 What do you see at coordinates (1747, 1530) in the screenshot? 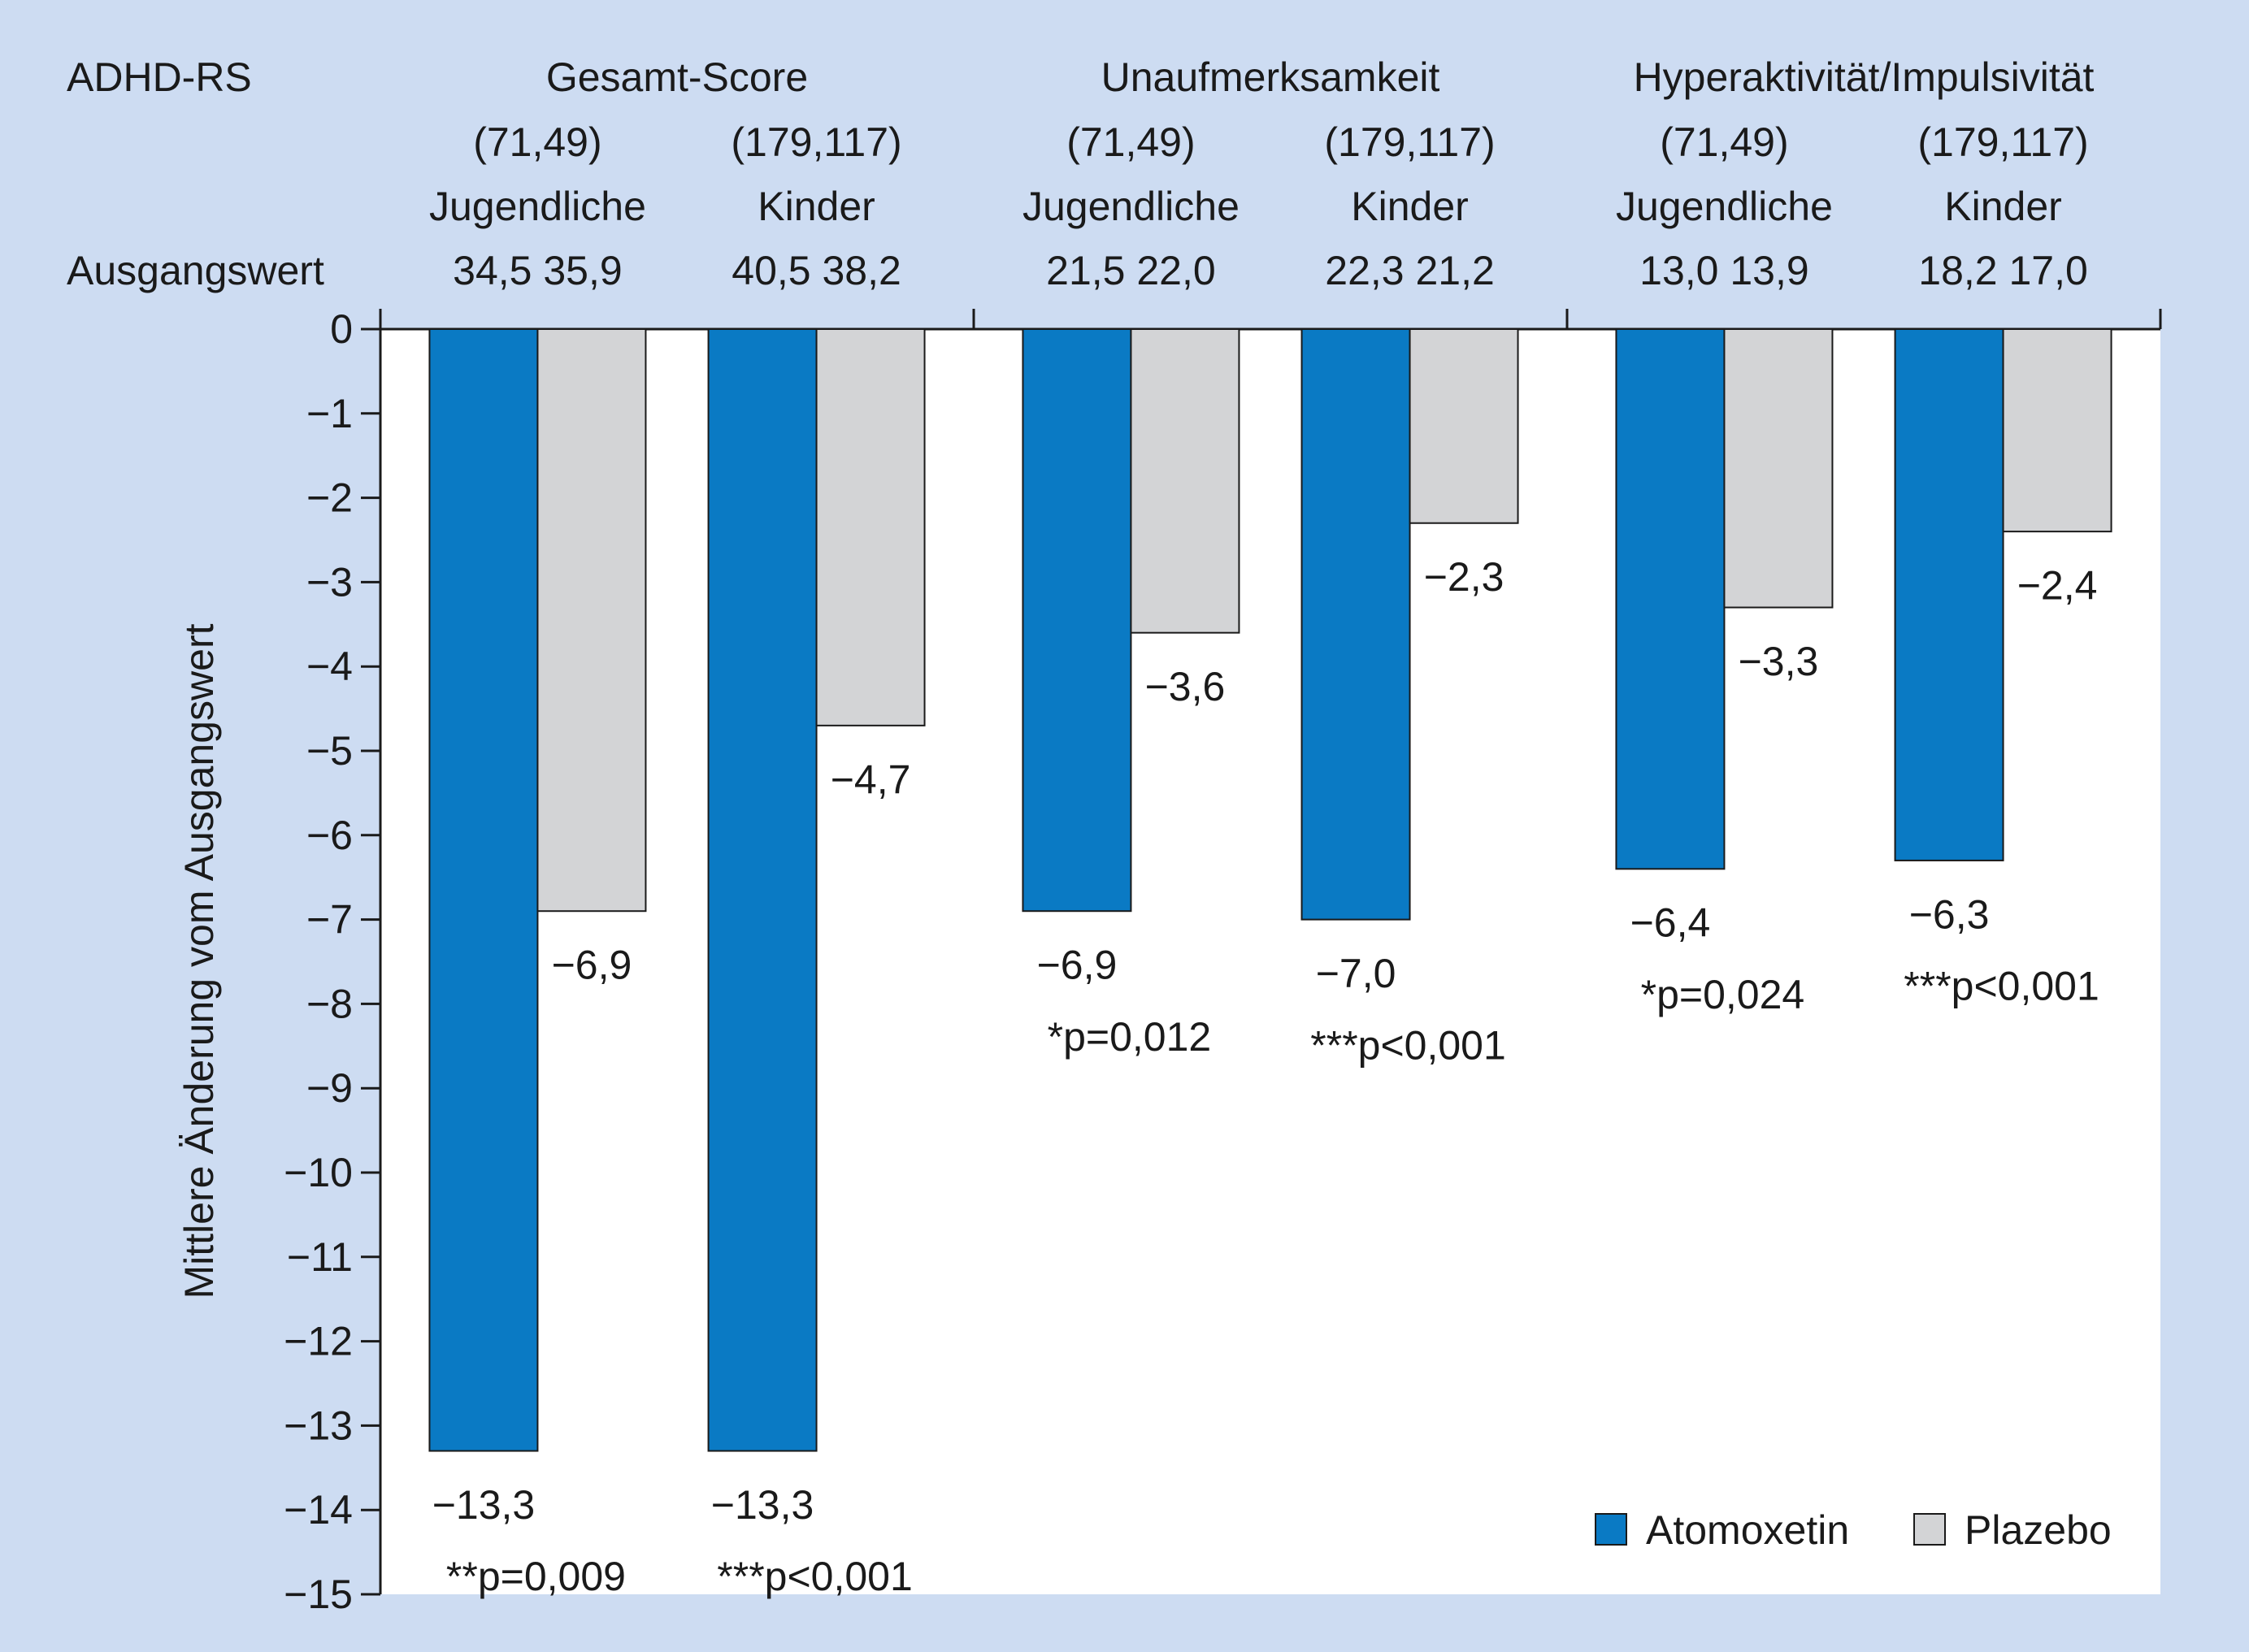
I see `legend-label: Atomoxetin` at bounding box center [1747, 1530].